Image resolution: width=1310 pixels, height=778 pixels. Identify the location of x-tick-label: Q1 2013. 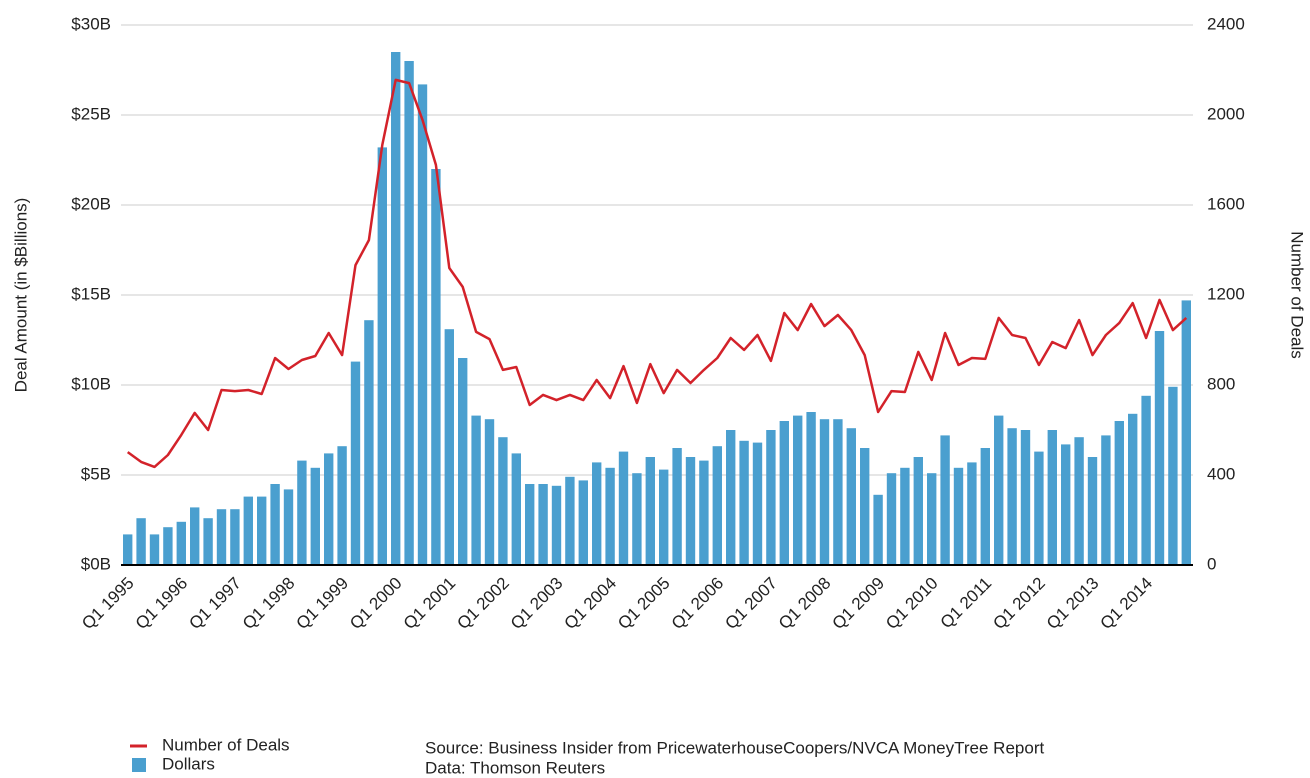
(1073, 604).